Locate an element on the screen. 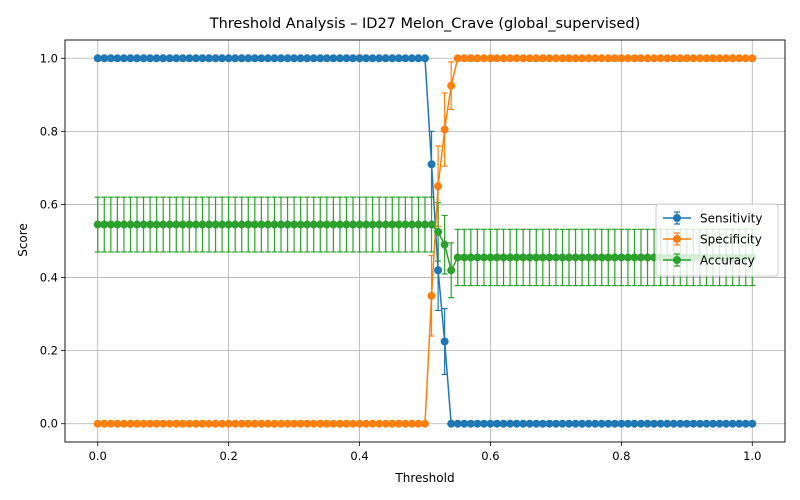 The image size is (800, 500). legend-sensitivity-label: Sensitivity is located at coordinates (731, 219).